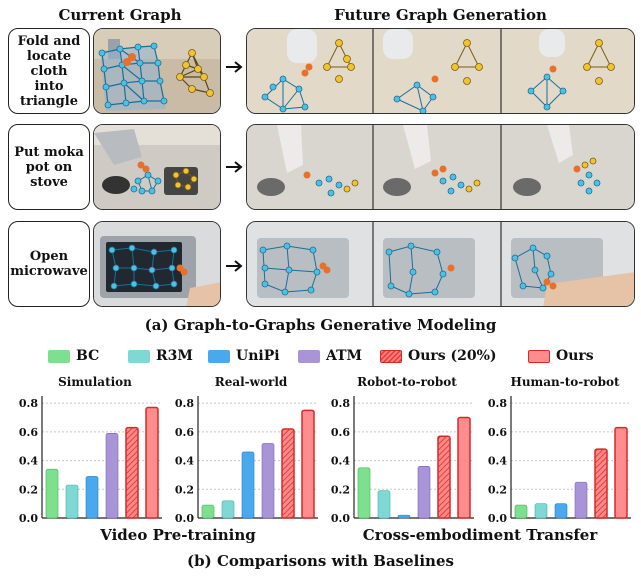  Describe the element at coordinates (251, 382) in the screenshot. I see `chart-title-real-world: Real-world` at that location.